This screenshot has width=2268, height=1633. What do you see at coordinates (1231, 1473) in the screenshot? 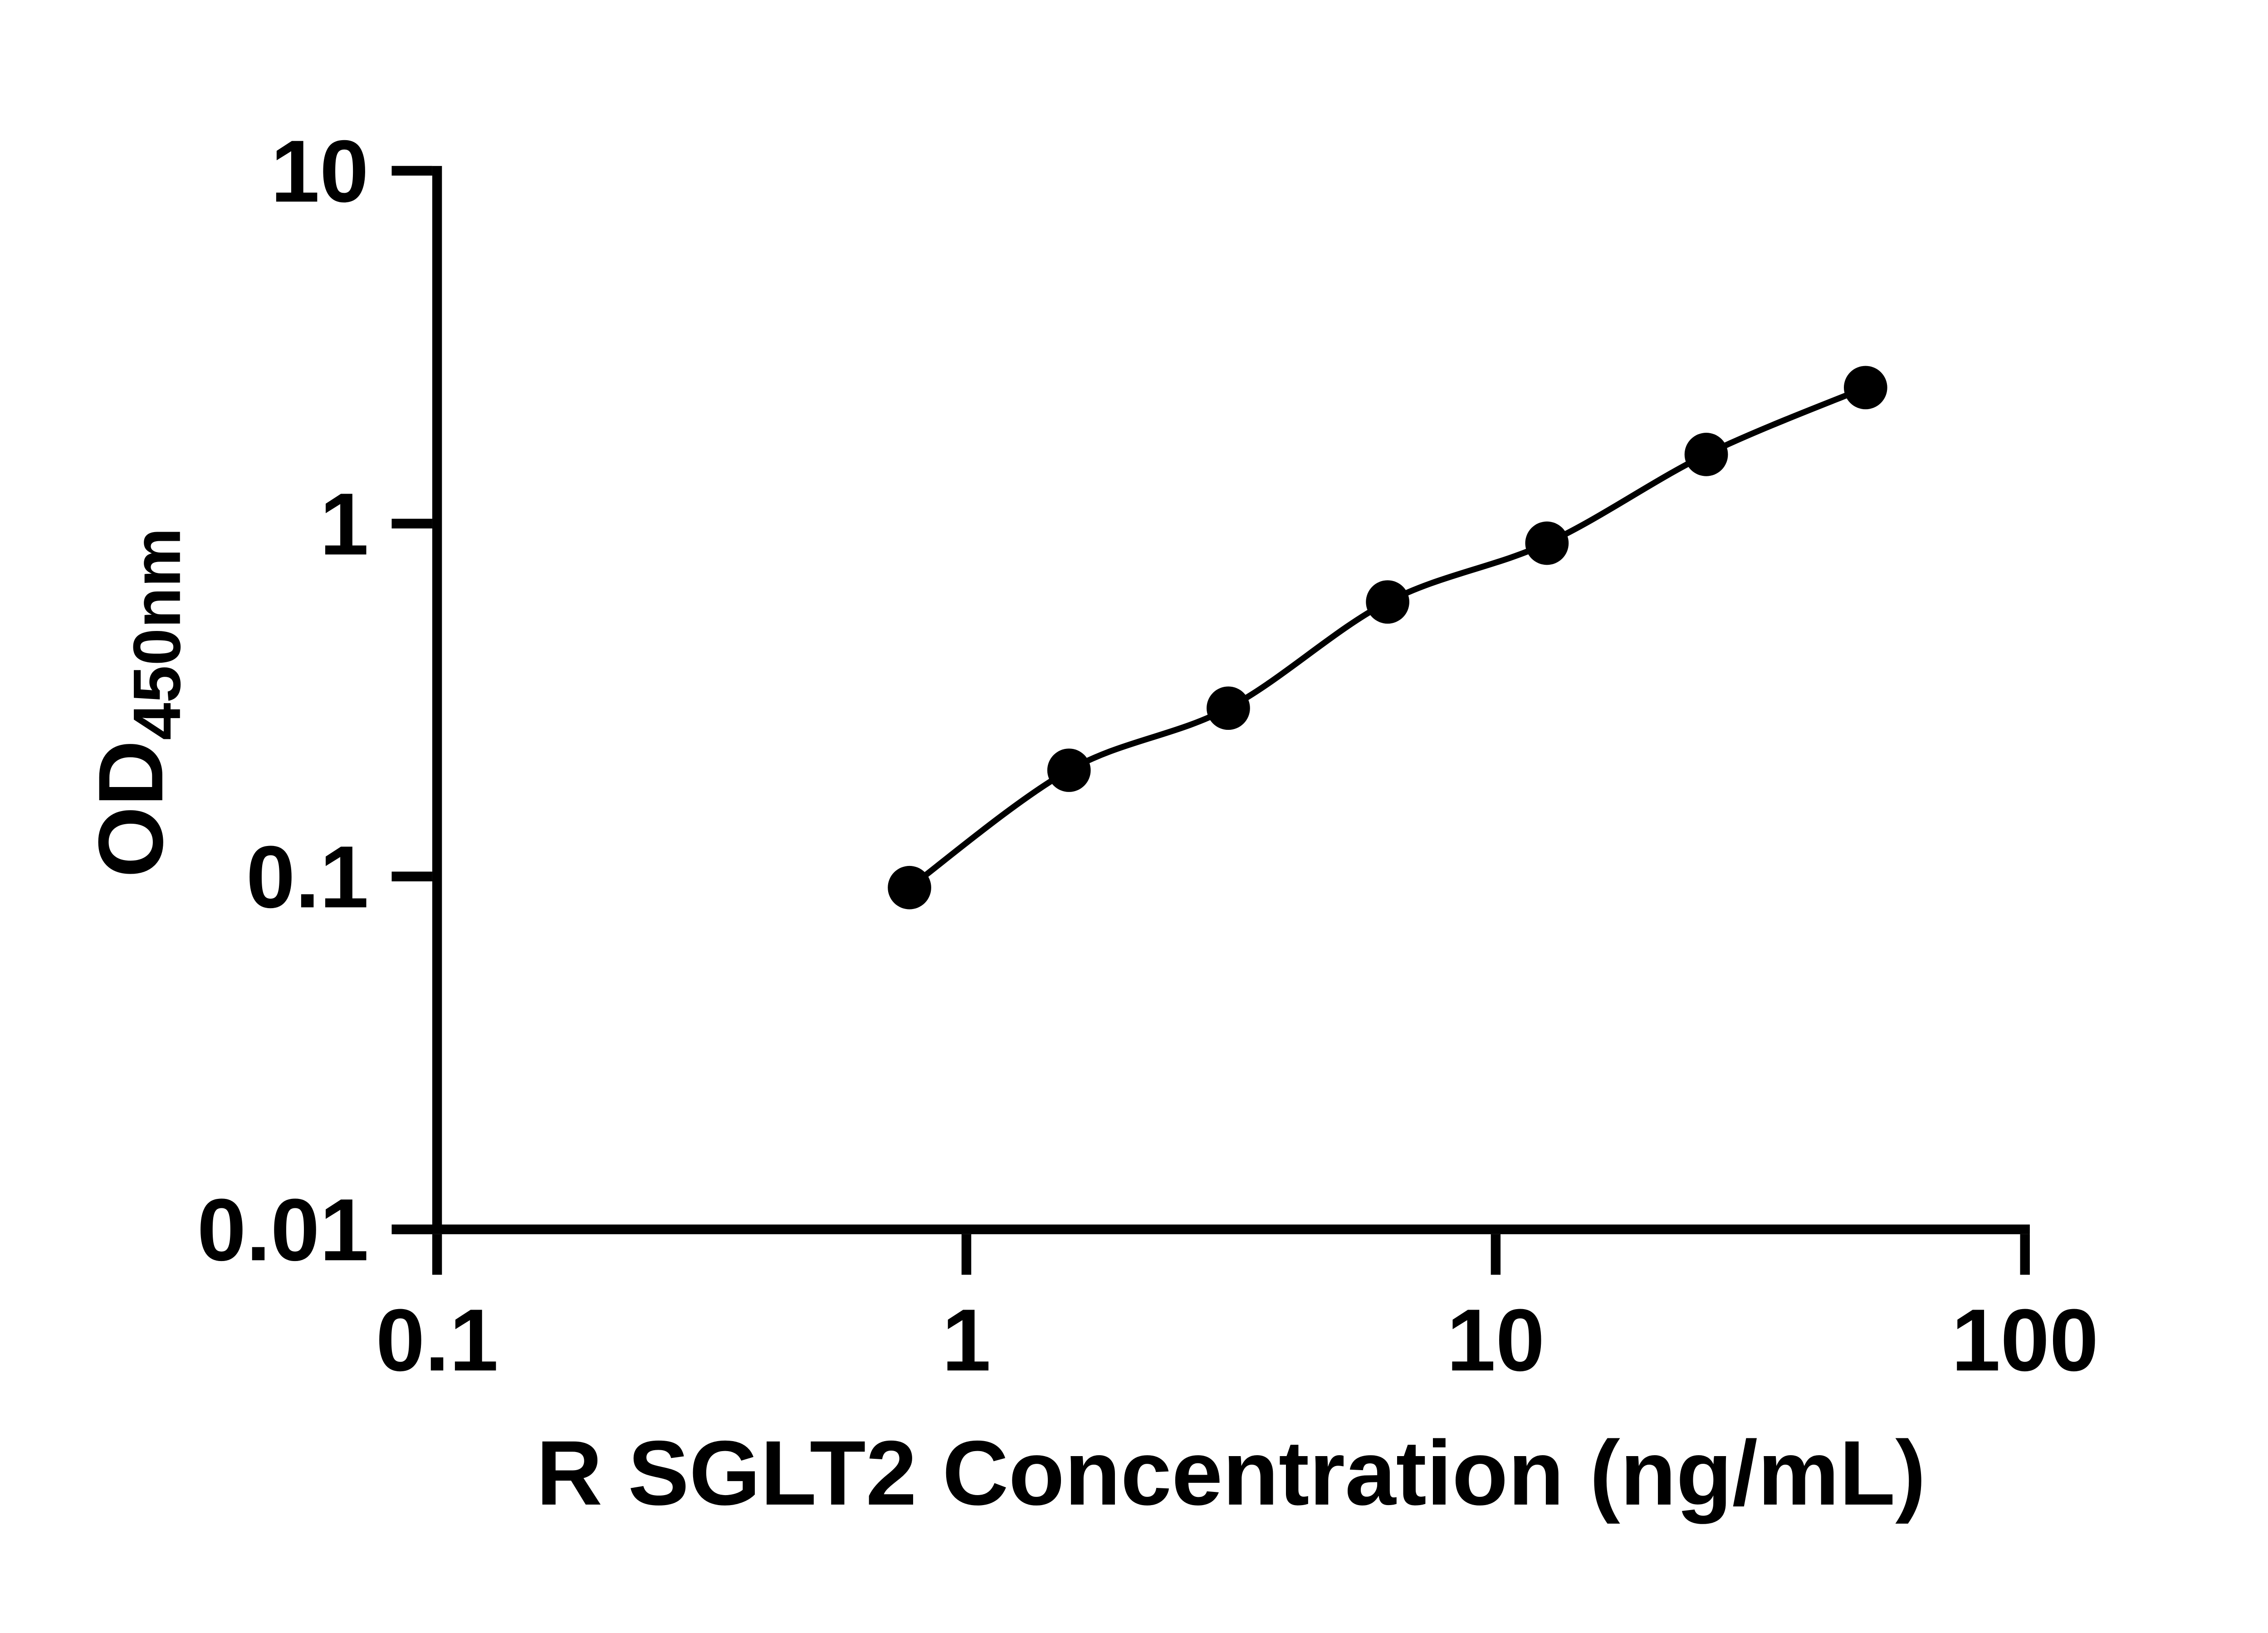
I see `x-axis-title: R SGLT2 Concentration (ng/mL)` at bounding box center [1231, 1473].